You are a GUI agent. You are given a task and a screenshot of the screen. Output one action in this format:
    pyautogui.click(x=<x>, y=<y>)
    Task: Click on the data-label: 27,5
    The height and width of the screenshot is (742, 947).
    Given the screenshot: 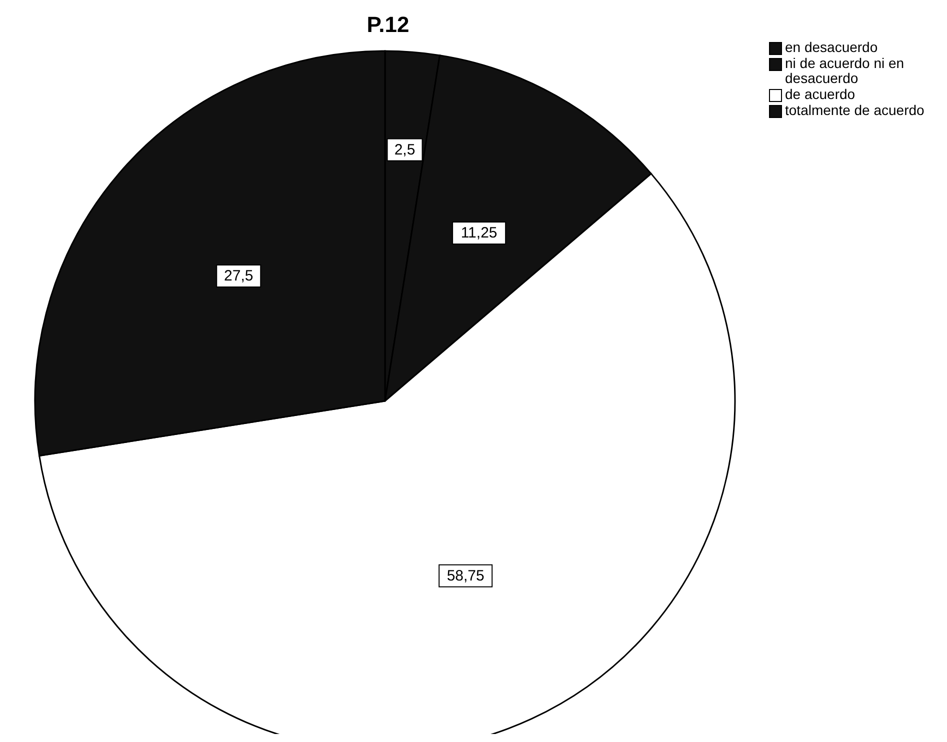 What is the action you would take?
    pyautogui.click(x=239, y=275)
    